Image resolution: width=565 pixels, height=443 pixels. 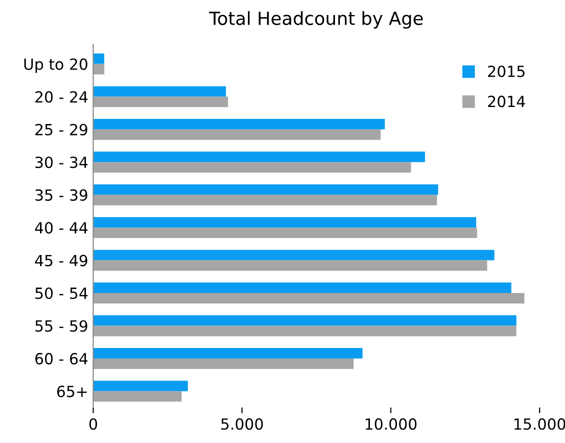 I want to click on x-tick-label: 10.000, so click(x=391, y=424).